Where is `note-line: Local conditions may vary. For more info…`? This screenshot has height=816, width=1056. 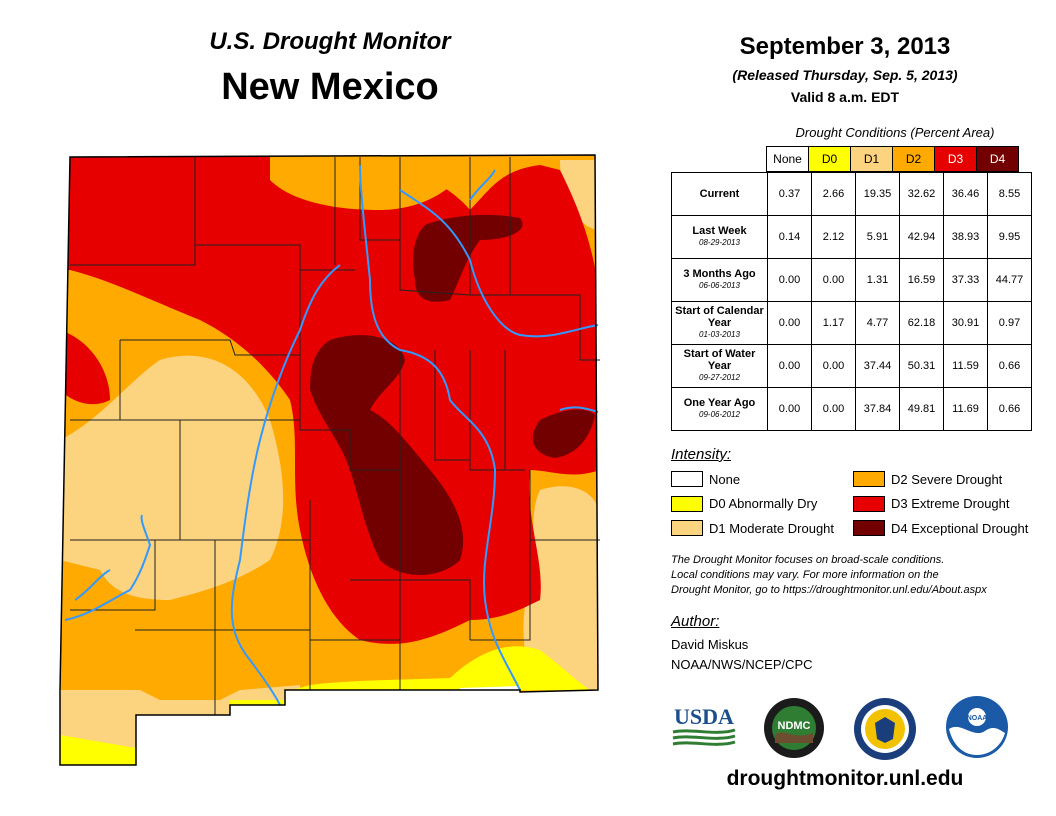
note-line: Local conditions may vary. For more info… is located at coordinates (805, 575).